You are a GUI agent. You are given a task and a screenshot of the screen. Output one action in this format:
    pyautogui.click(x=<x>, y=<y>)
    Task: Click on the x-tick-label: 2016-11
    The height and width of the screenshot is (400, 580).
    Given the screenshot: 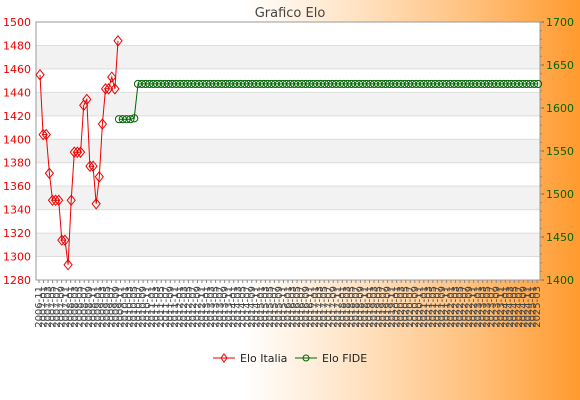 What is the action you would take?
    pyautogui.click(x=311, y=307)
    